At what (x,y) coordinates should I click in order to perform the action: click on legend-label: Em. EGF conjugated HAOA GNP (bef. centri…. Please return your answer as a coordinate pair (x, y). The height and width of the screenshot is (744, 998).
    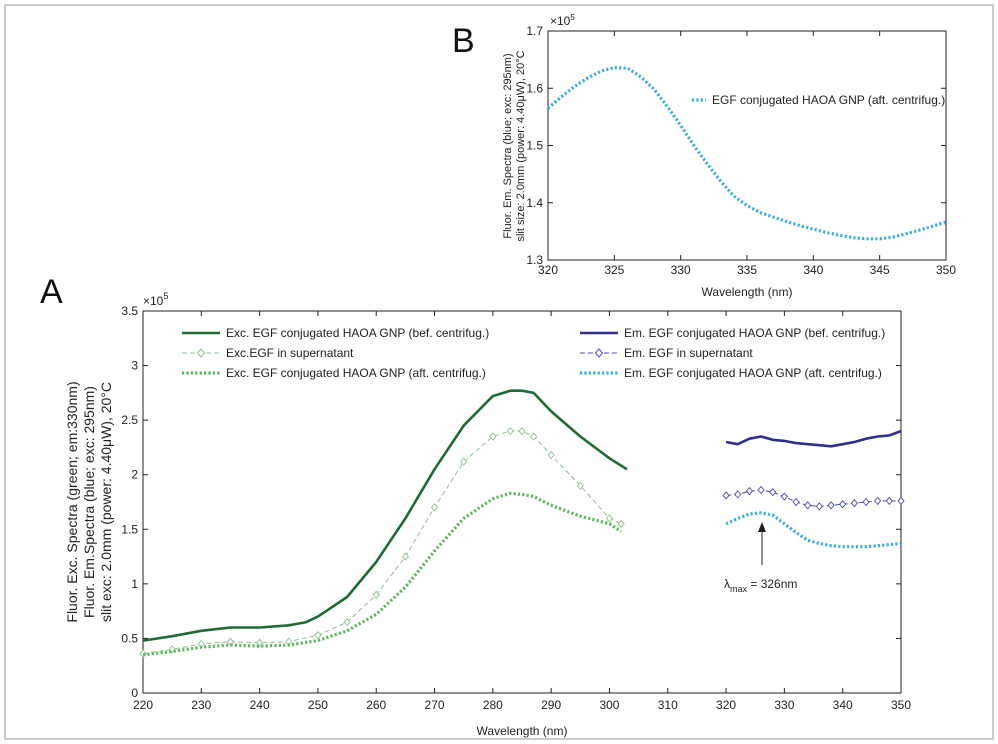
    Looking at the image, I should click on (754, 333).